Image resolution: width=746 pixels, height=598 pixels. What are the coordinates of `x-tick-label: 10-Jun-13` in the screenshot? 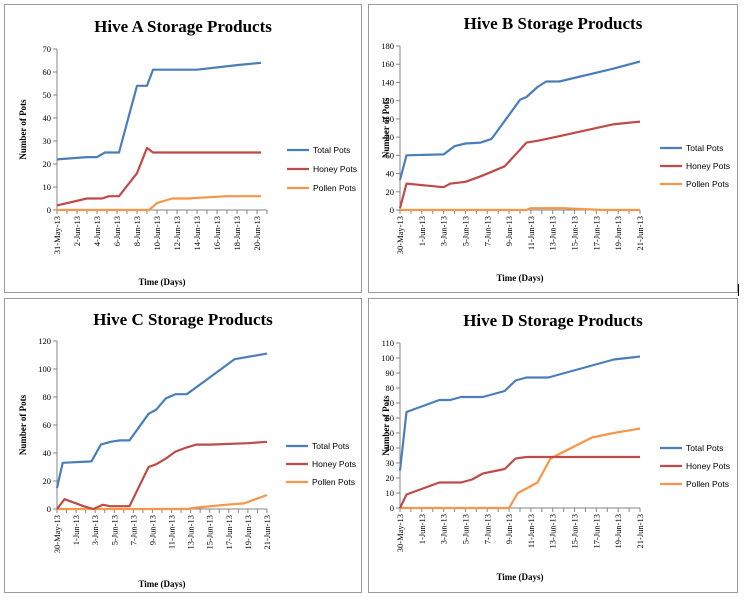 It's located at (157, 233).